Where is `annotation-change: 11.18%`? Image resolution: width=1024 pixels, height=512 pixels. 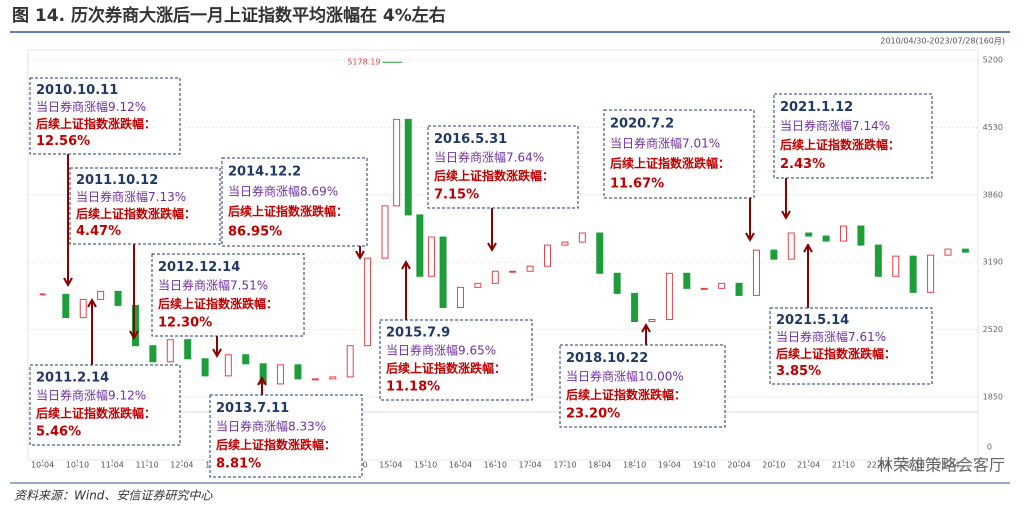
annotation-change: 11.18% is located at coordinates (413, 387).